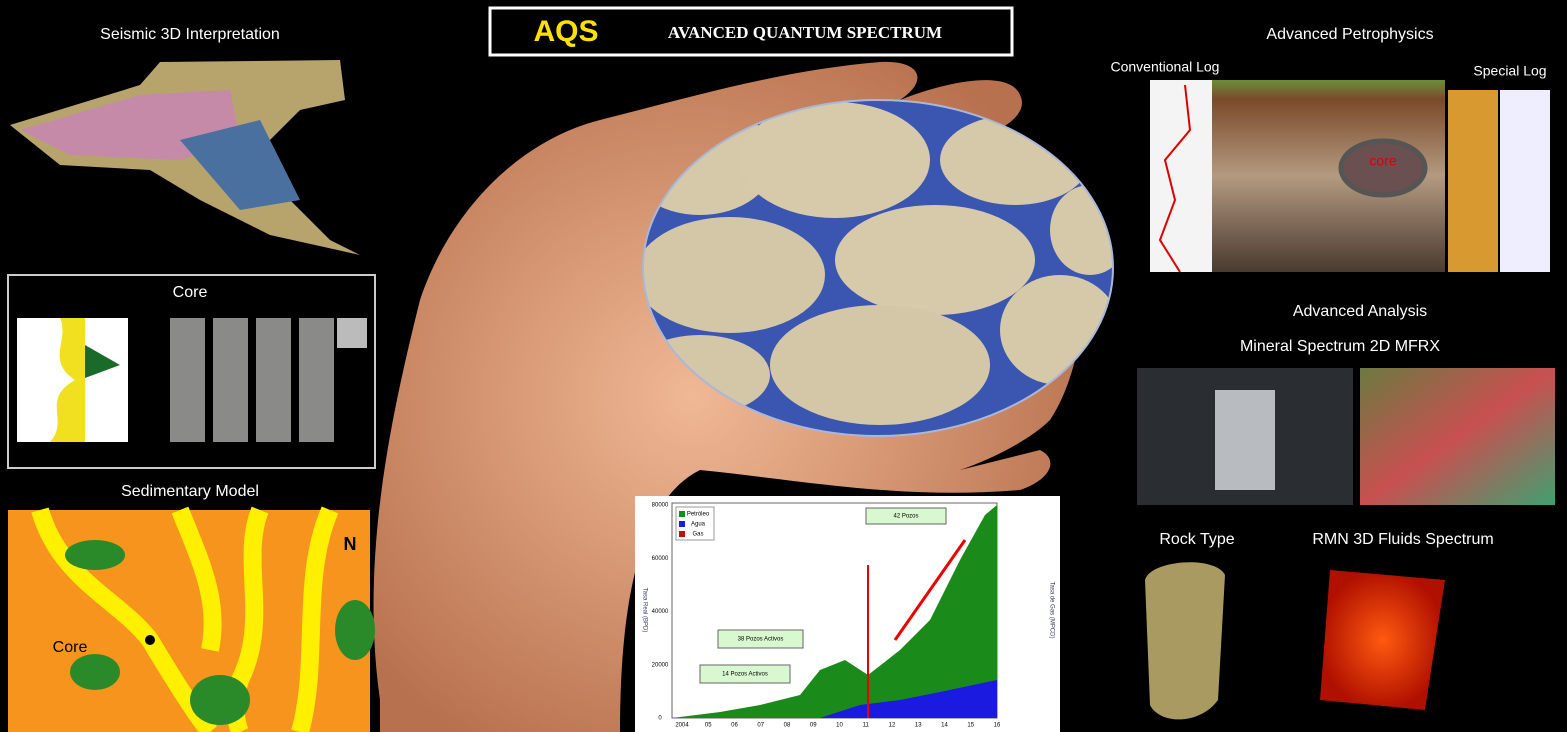 Image resolution: width=1567 pixels, height=732 pixels. I want to click on legend-entries: Petróleo Agua Gas, so click(694, 524).